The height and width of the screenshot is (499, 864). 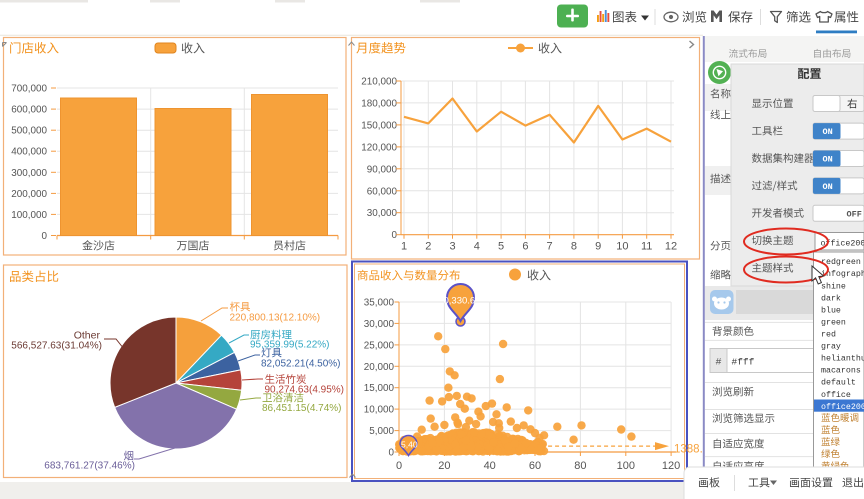 I want to click on svg-text: office, so click(x=836, y=395).